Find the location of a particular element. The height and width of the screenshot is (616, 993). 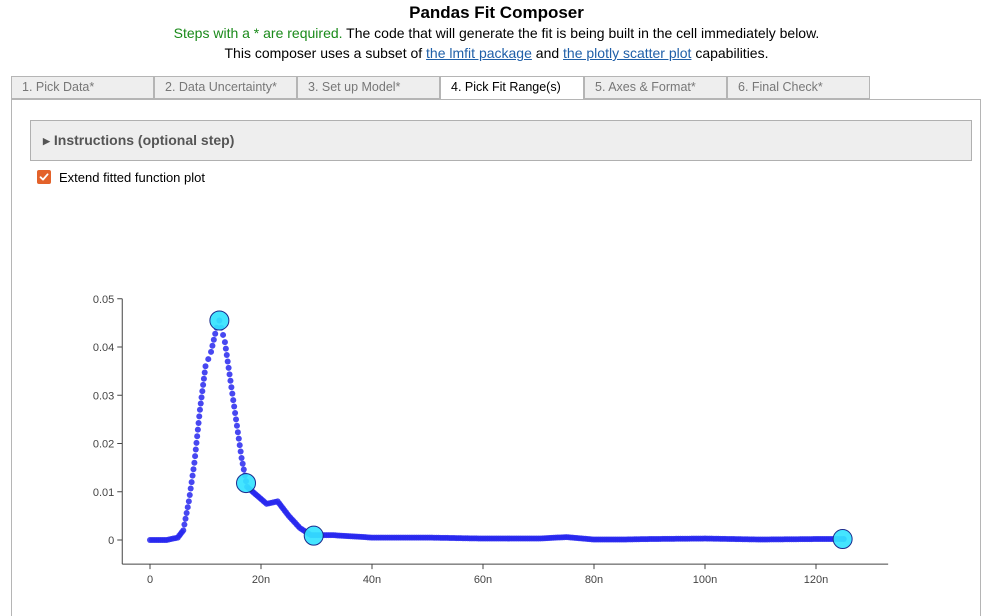

instructions-label: Instructions (optional step) is located at coordinates (144, 140).